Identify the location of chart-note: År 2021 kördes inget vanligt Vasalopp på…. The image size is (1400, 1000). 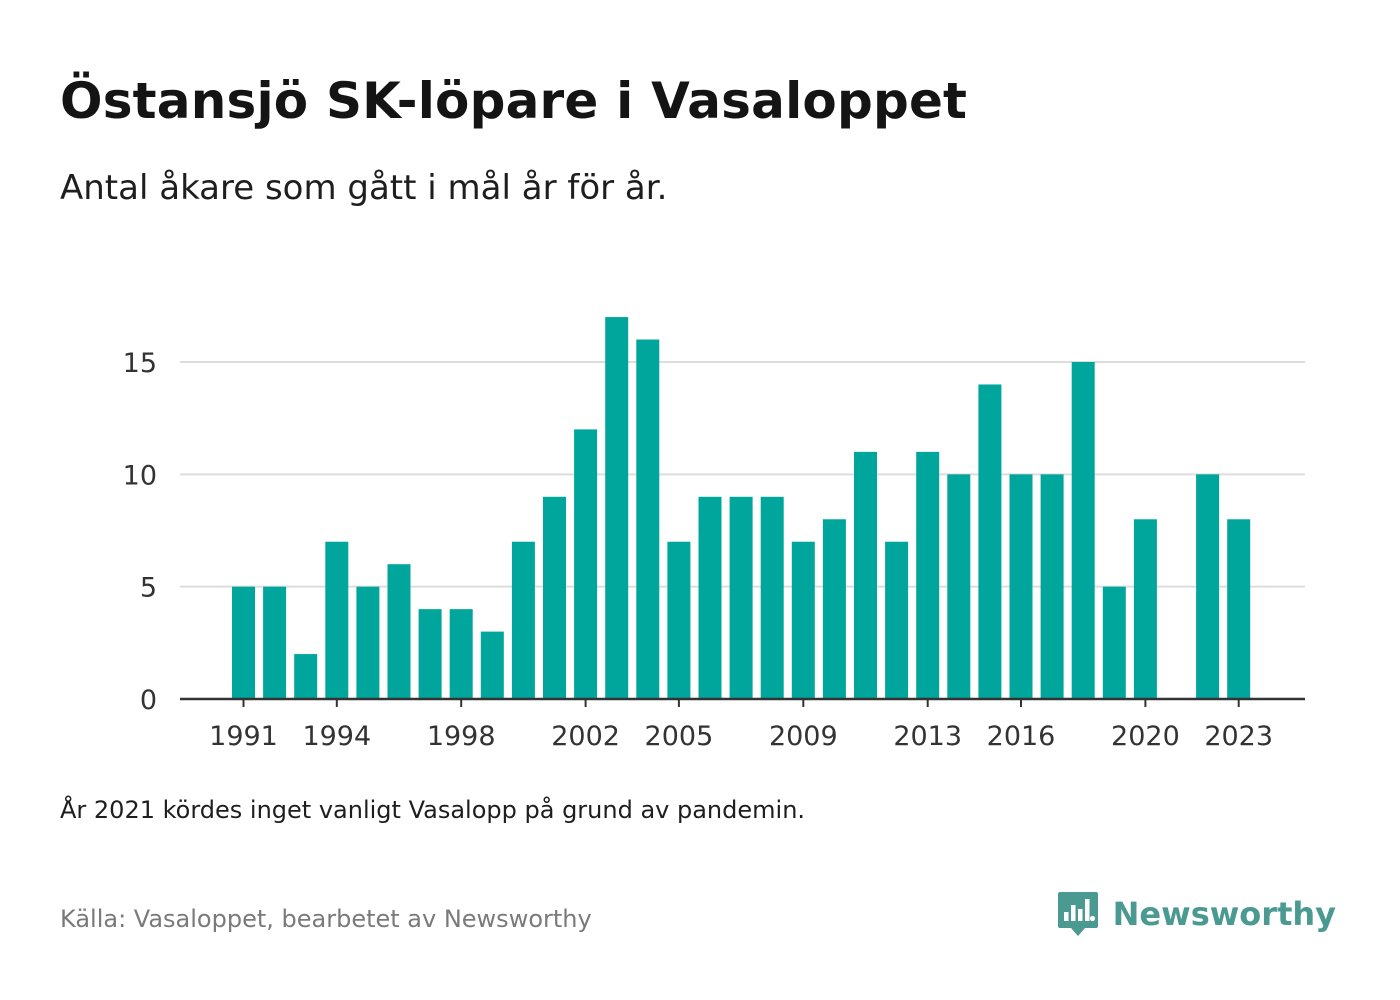
(433, 810).